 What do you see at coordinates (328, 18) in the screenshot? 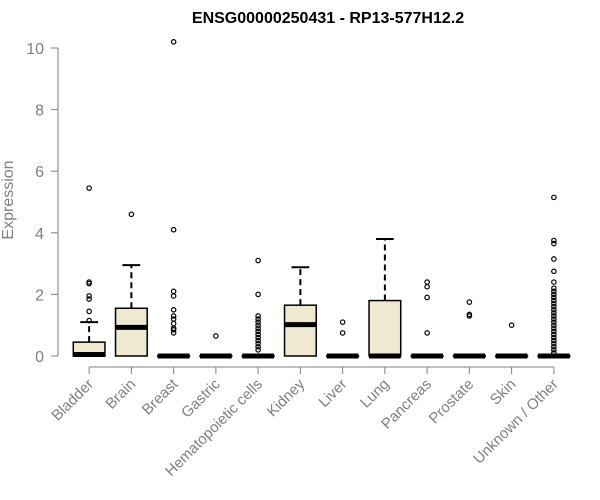
I see `chart-title: ENSG00000250431 - RP13-577H12.2` at bounding box center [328, 18].